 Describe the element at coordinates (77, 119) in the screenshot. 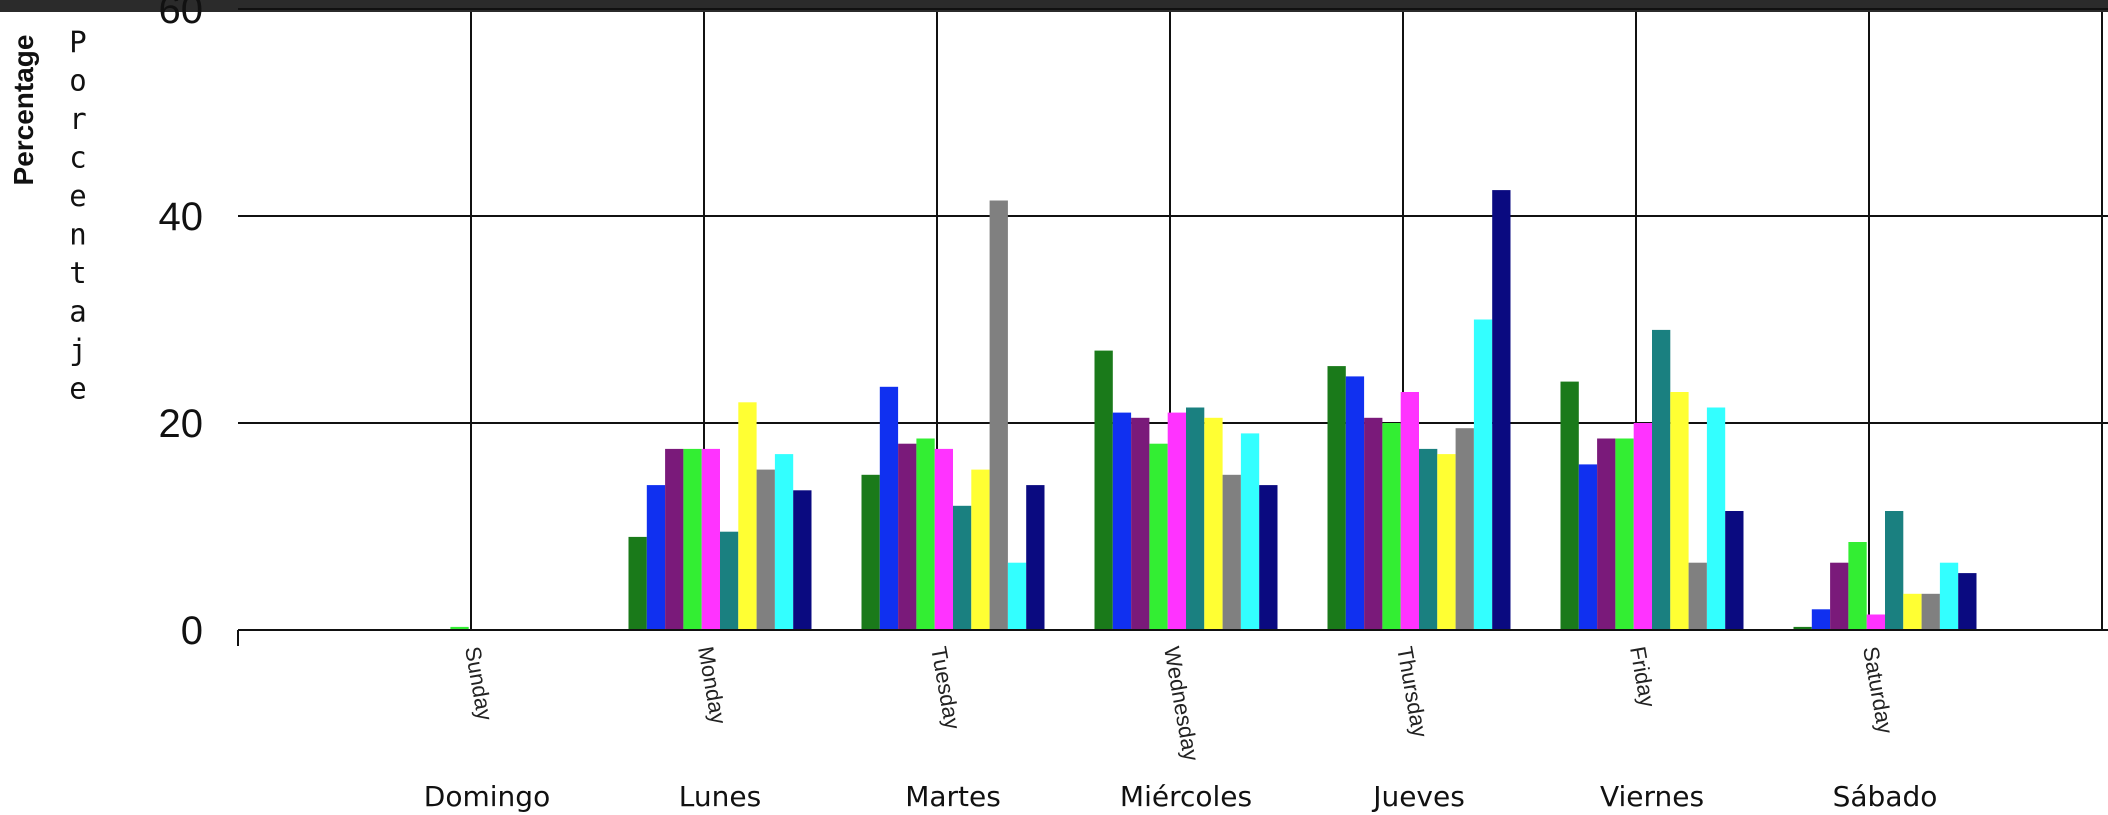

I see `y-axis-label-spanish-char: r` at that location.